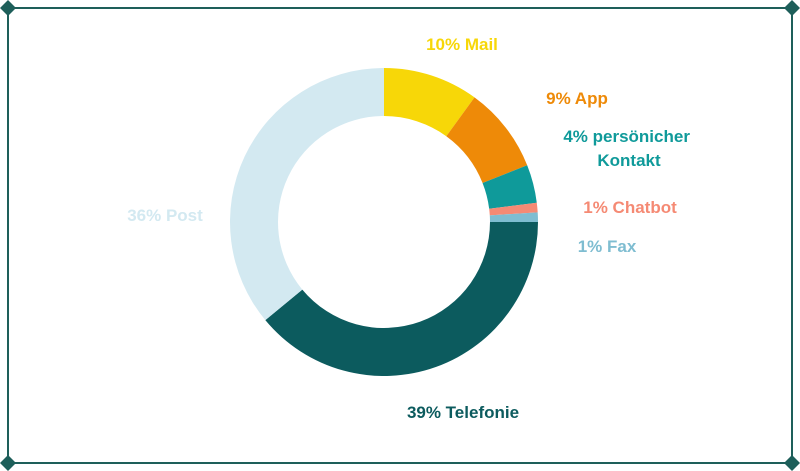  Describe the element at coordinates (487, 140) in the screenshot. I see `slice-app` at that location.